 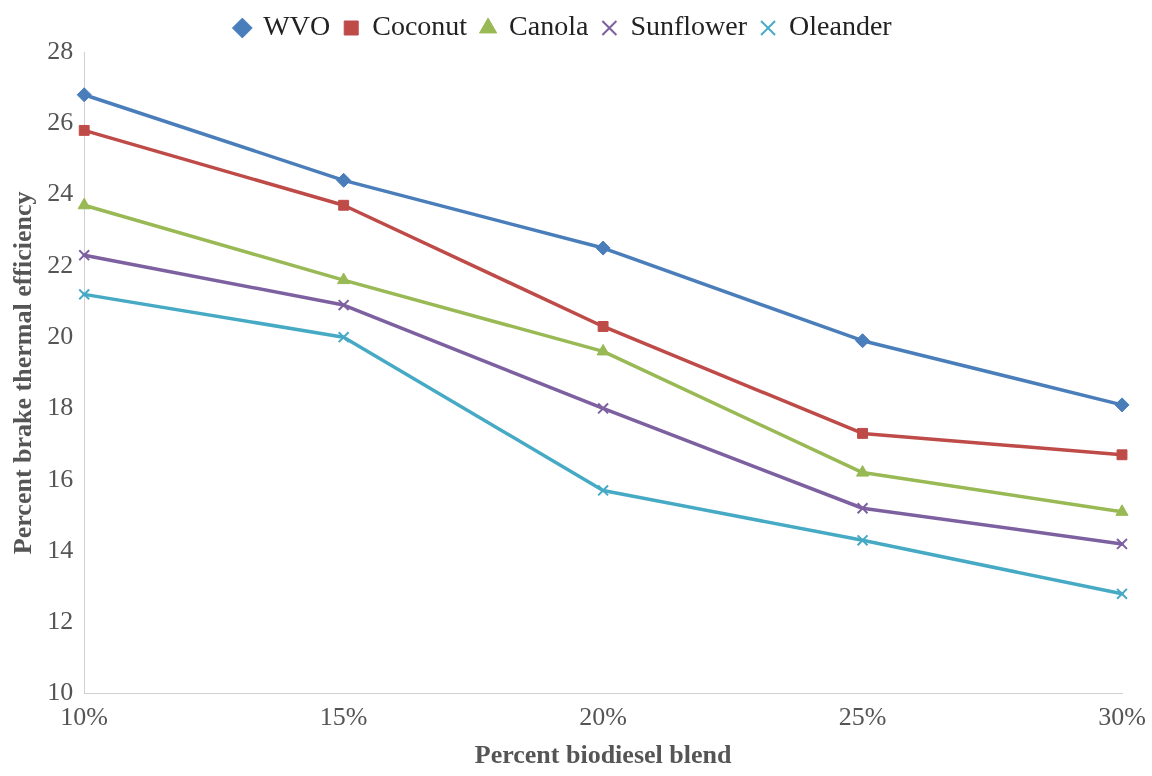 What do you see at coordinates (1122, 717) in the screenshot?
I see `x-tick-label: 30%` at bounding box center [1122, 717].